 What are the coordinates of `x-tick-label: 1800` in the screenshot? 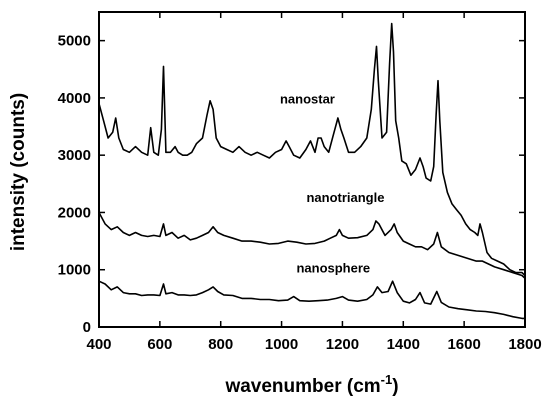 It's located at (524, 344).